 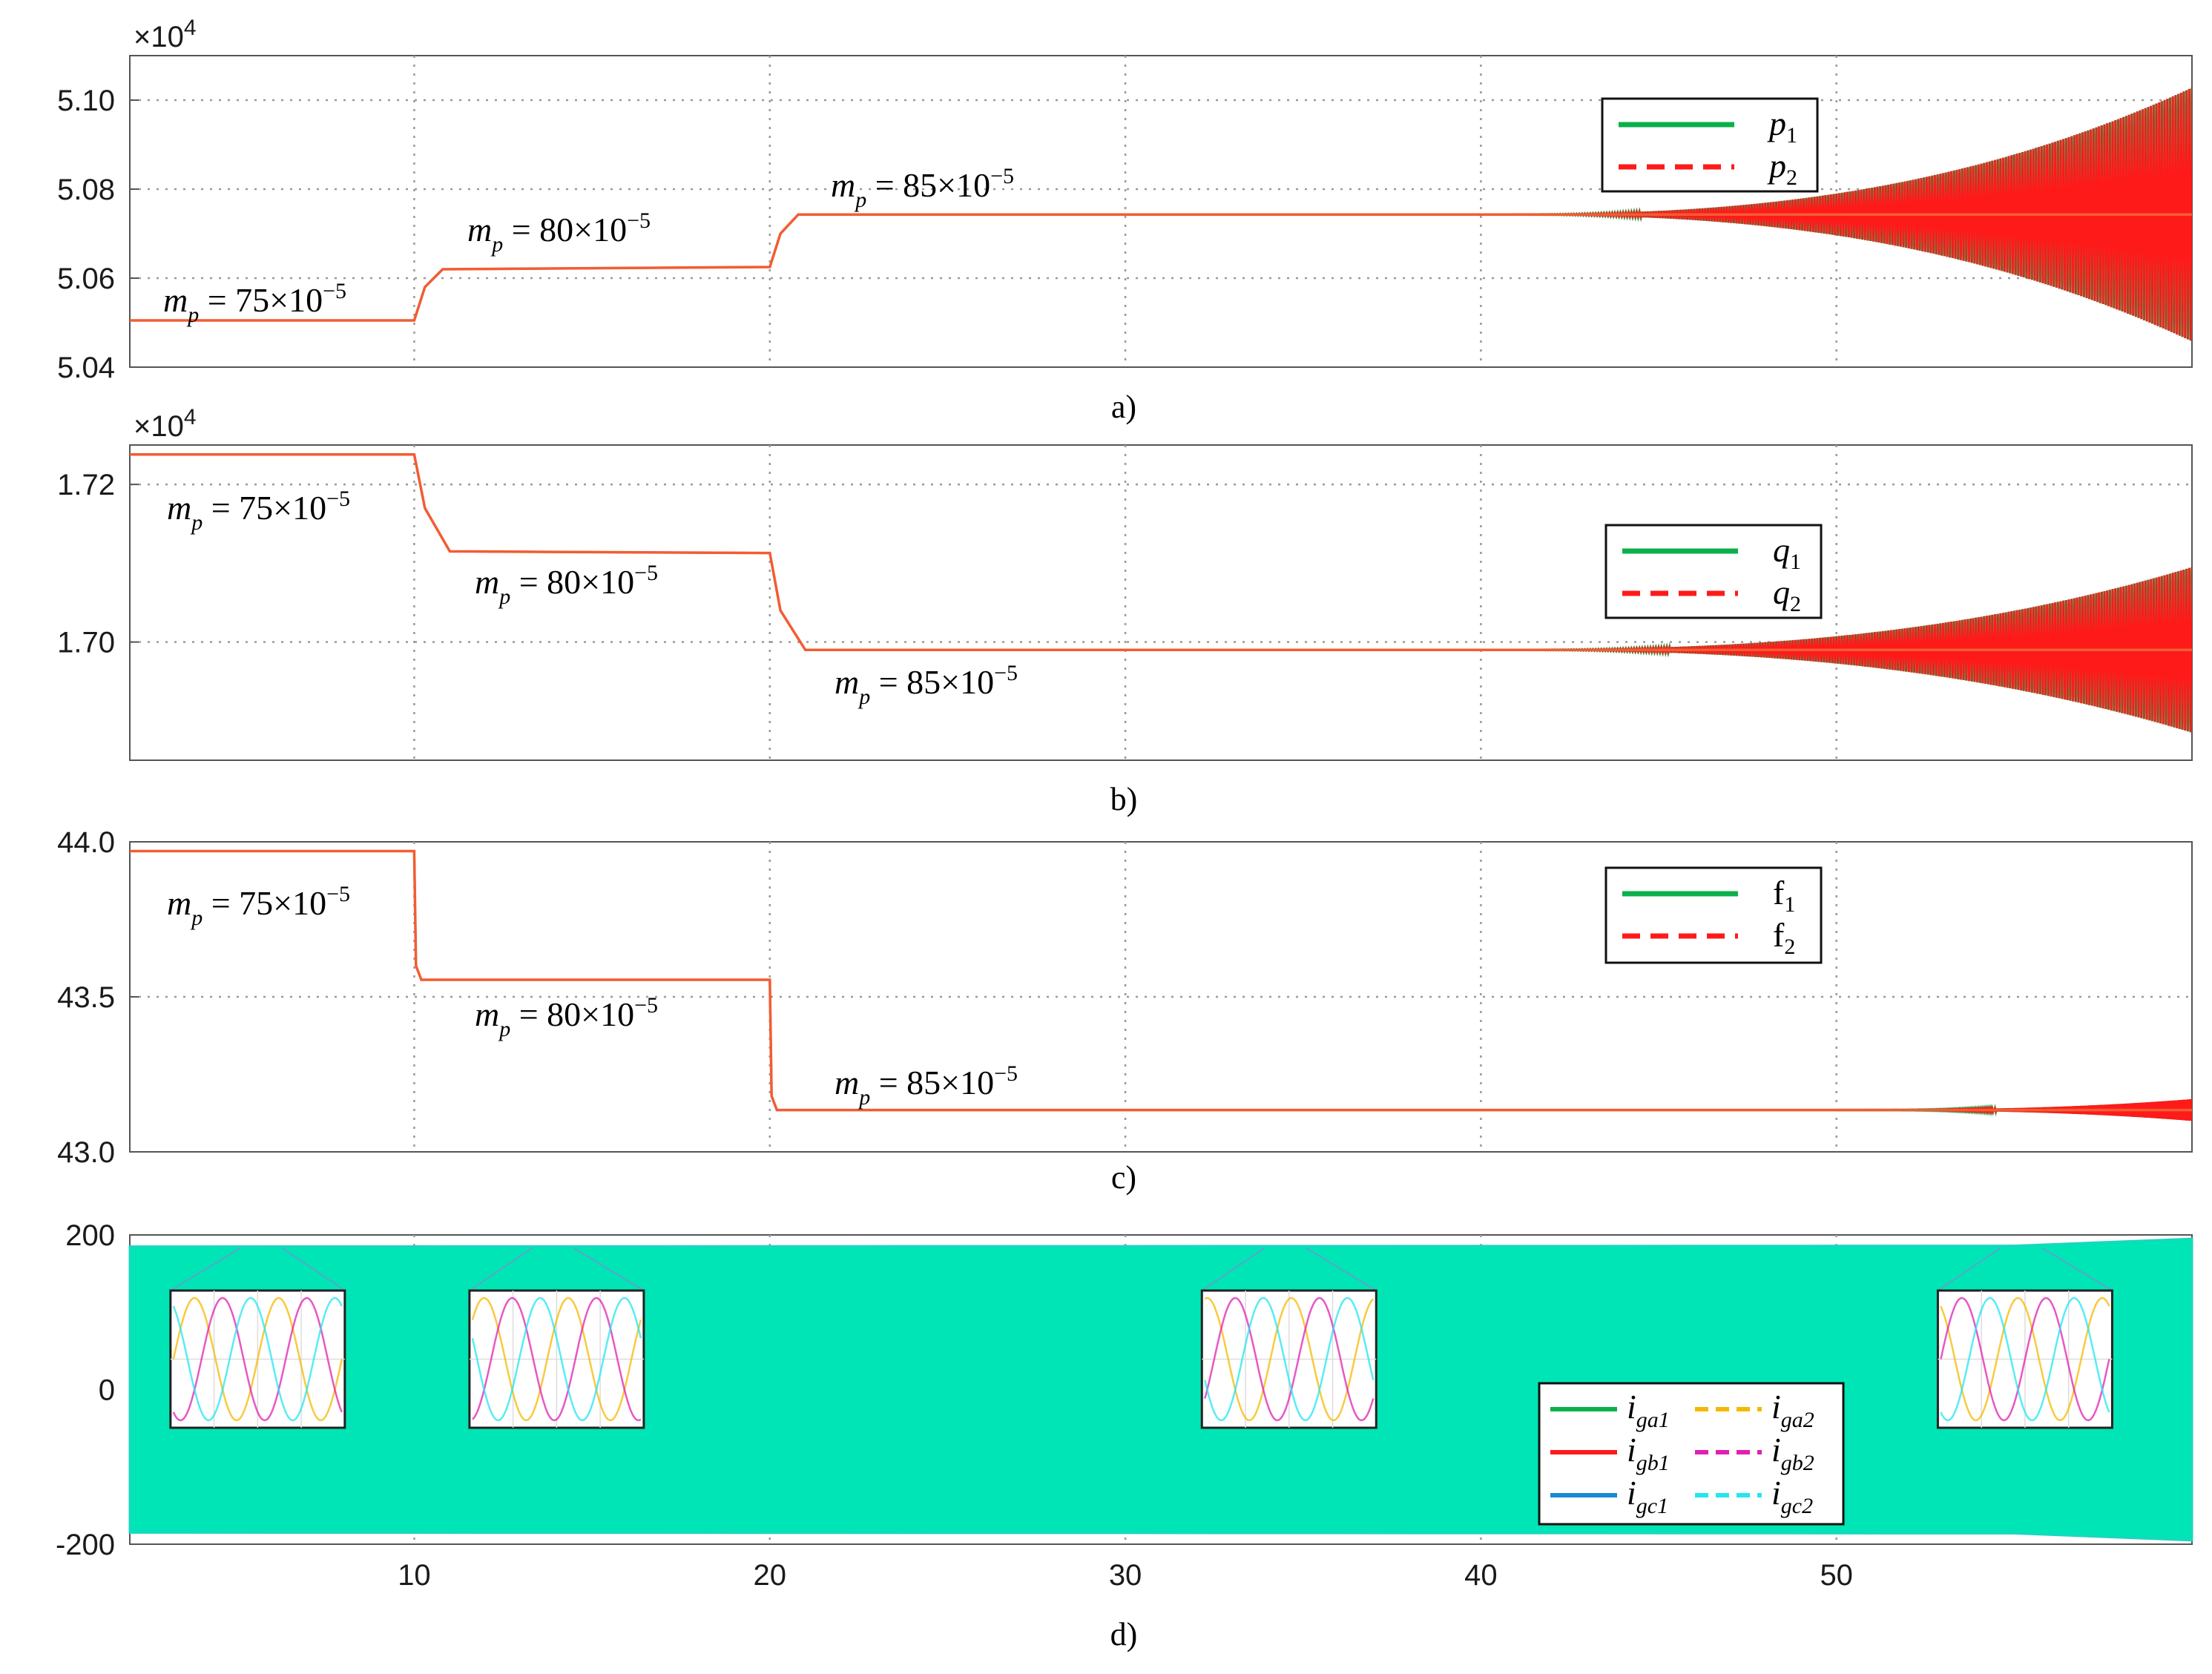 What do you see at coordinates (86, 190) in the screenshot?
I see `y-tick-label: 5.08` at bounding box center [86, 190].